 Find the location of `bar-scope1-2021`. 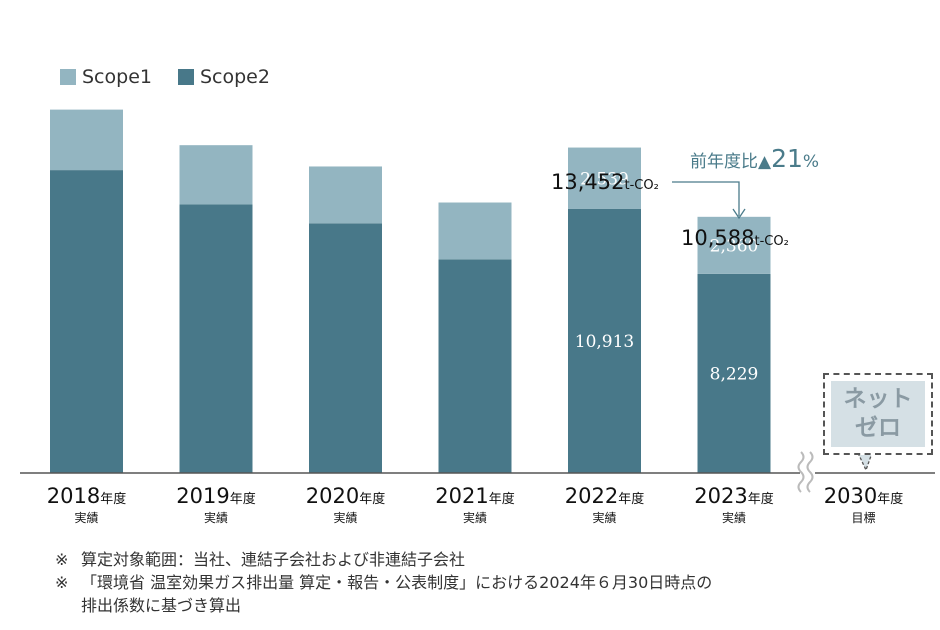

bar-scope1-2021 is located at coordinates (475, 231).